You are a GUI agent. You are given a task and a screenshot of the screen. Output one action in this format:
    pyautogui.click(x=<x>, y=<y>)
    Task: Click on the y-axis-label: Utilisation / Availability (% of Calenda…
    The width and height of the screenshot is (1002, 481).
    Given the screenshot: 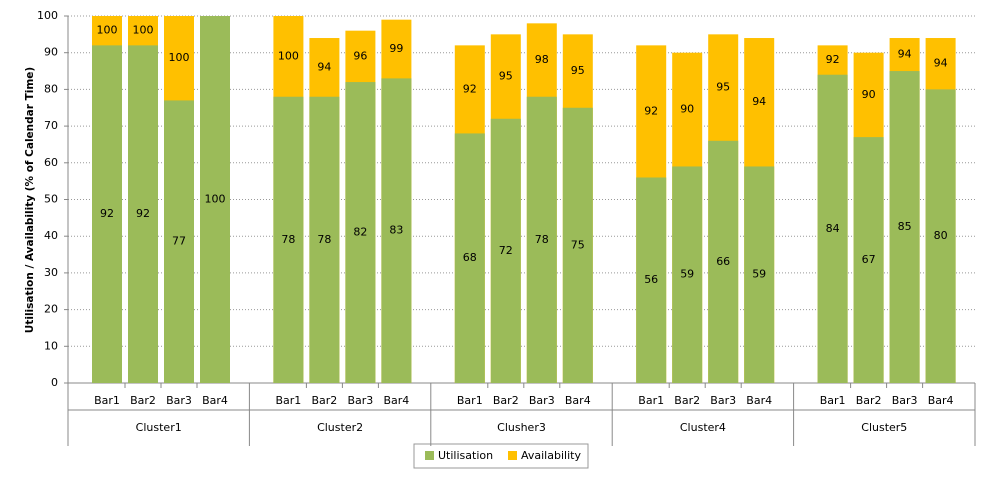 What is the action you would take?
    pyautogui.click(x=30, y=200)
    